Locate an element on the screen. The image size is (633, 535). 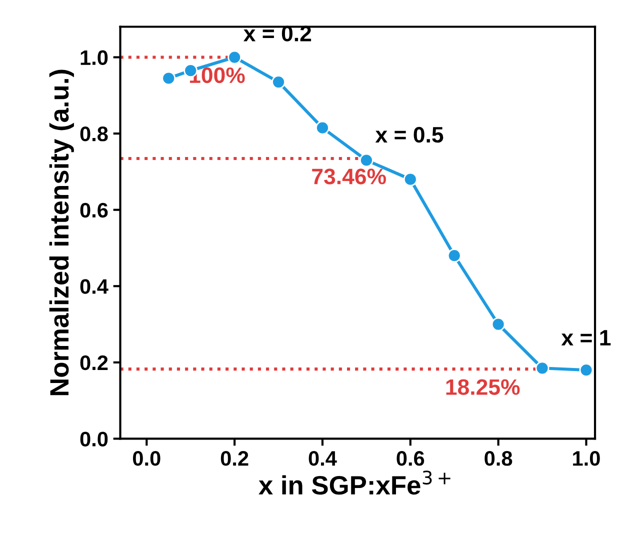
y-tick-label: 0.4 is located at coordinates (94, 286).